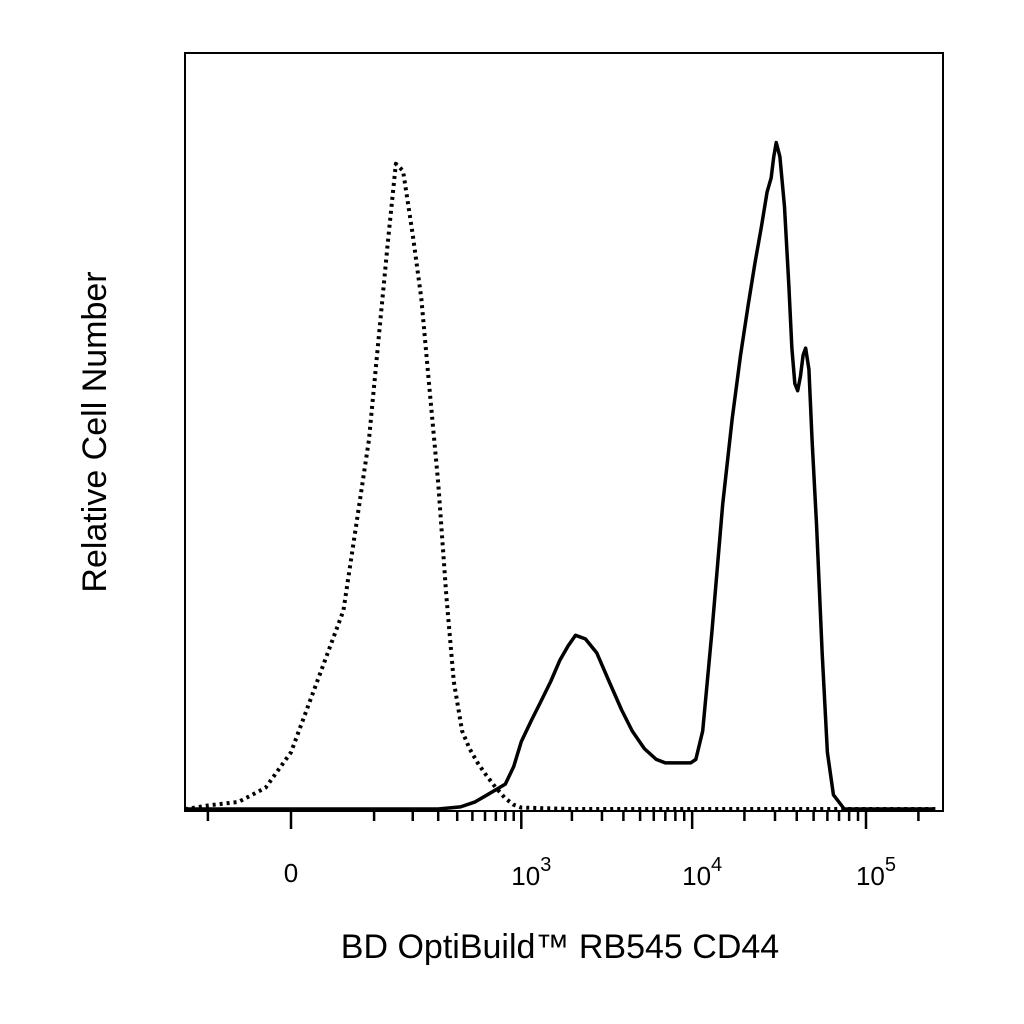 This screenshot has height=1024, width=1024. I want to click on x-tick-label: 10³, so click(531, 872).